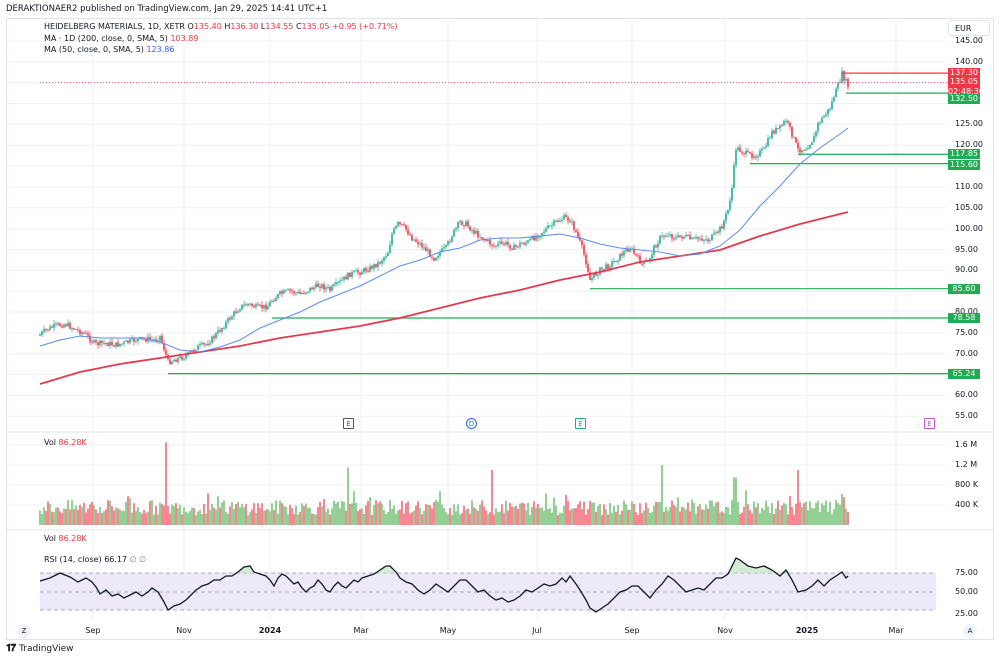 The width and height of the screenshot is (1000, 661). I want to click on ma50-legend: MA (50, close, 0, SMA, 5) 123.86, so click(109, 49).